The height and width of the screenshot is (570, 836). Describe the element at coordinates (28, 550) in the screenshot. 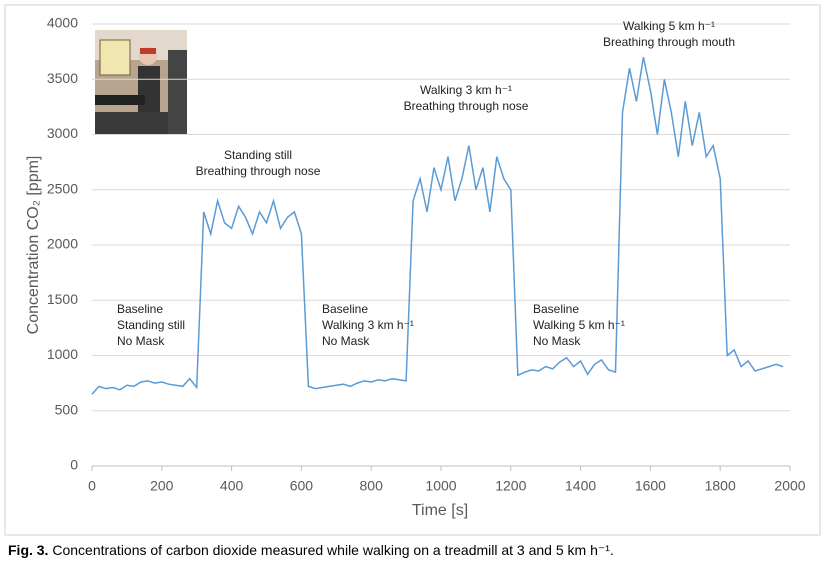

I see `caption-label: Fig. 3.` at that location.